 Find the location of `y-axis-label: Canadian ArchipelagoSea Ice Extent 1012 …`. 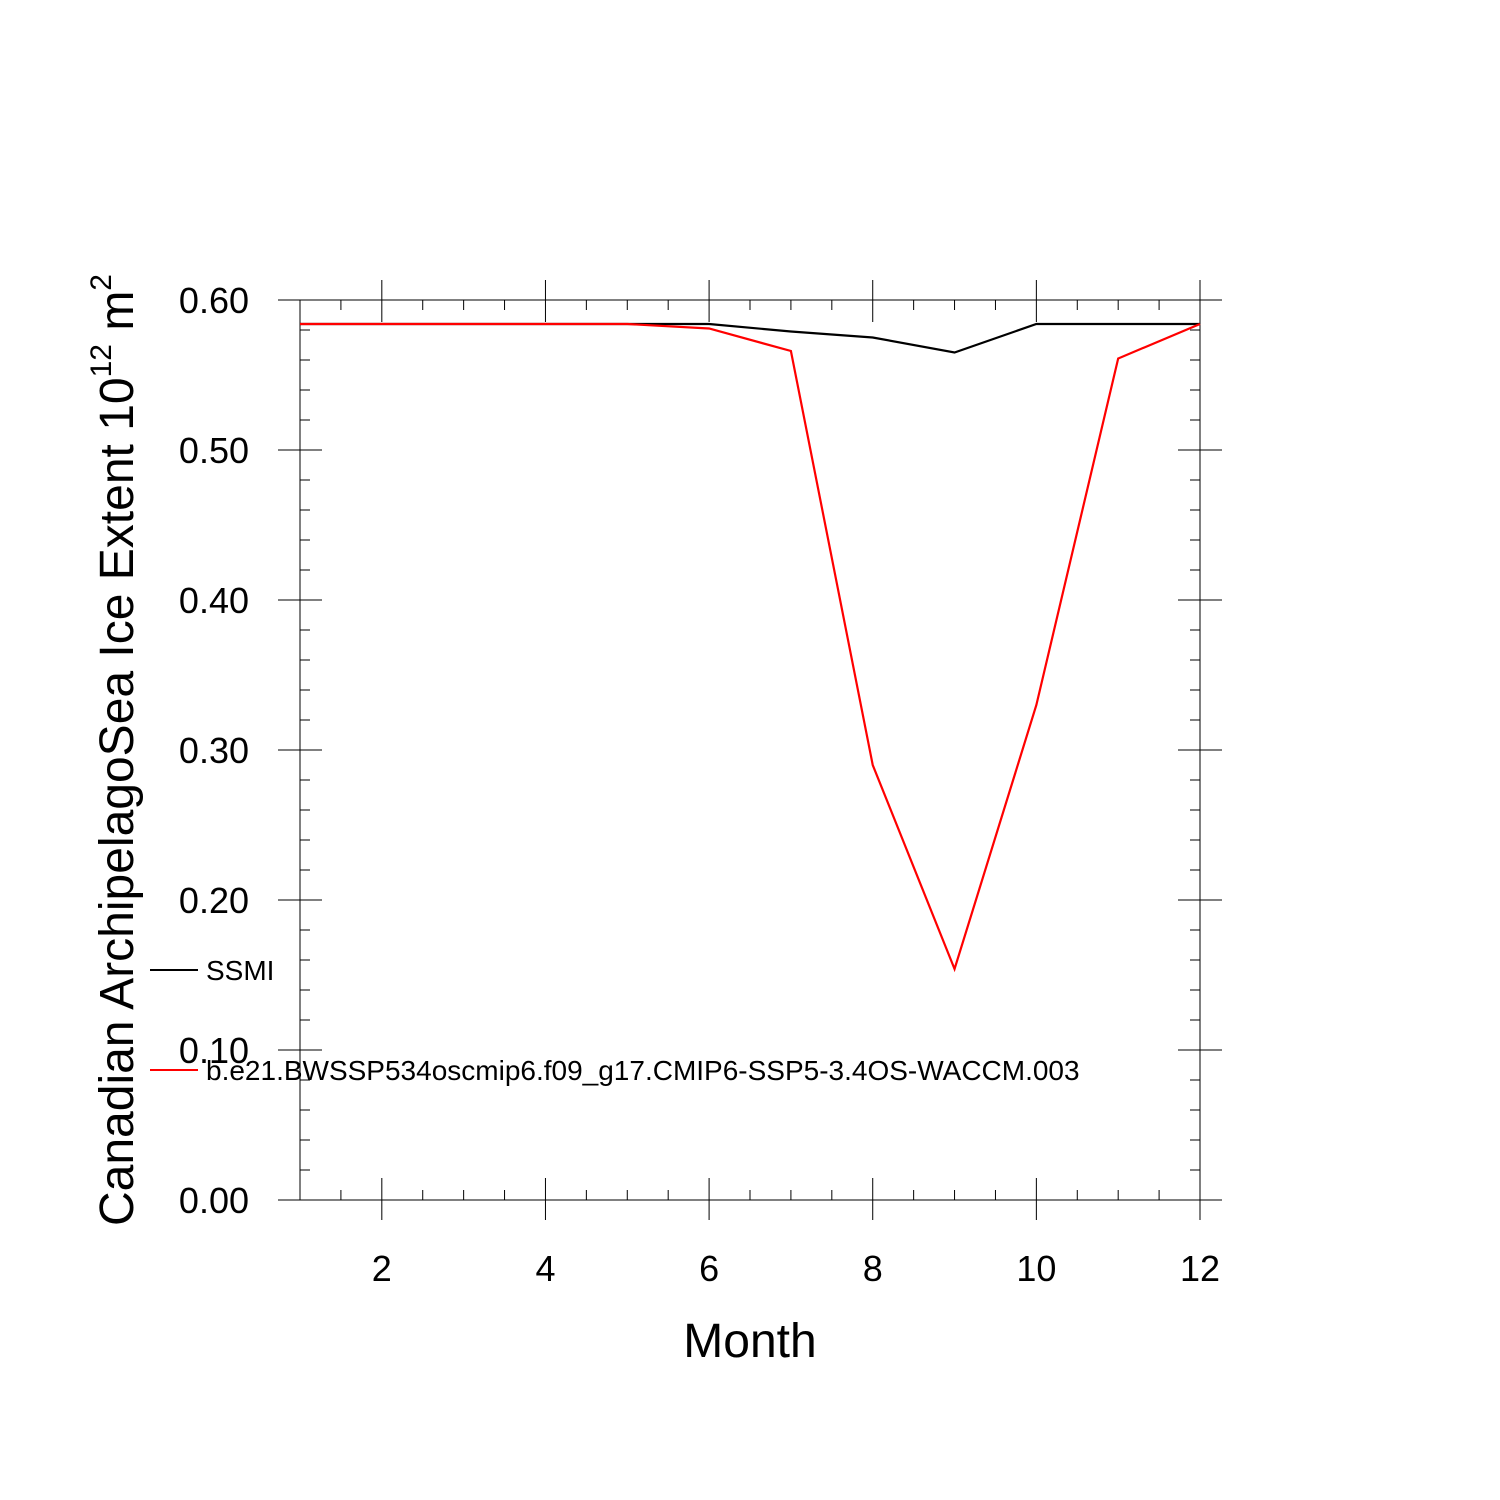

y-axis-label: Canadian ArchipelagoSea Ice Extent 1012 … is located at coordinates (114, 750).